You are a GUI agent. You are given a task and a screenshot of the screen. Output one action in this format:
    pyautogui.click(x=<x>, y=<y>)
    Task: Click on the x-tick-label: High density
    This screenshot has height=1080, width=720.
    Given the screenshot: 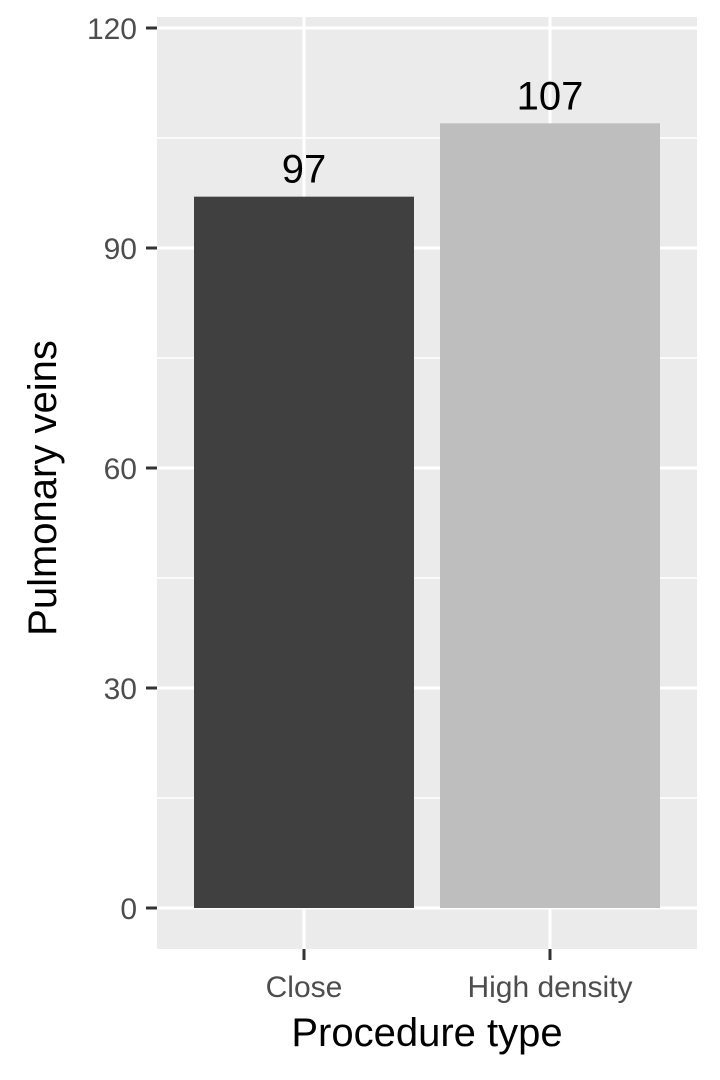 What is the action you would take?
    pyautogui.click(x=549, y=987)
    